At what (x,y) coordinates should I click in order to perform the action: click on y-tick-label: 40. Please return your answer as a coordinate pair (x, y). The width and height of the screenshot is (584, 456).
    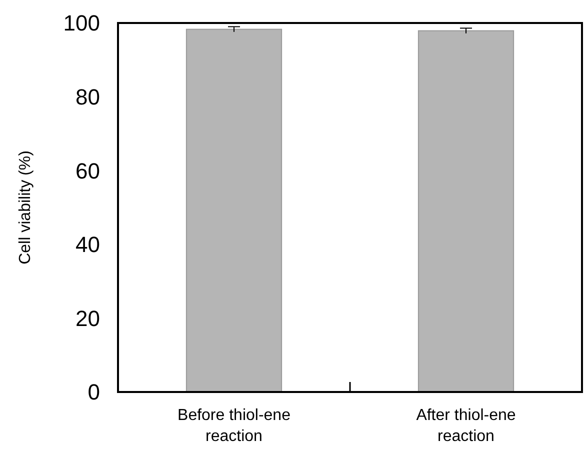
    Looking at the image, I should click on (88, 245).